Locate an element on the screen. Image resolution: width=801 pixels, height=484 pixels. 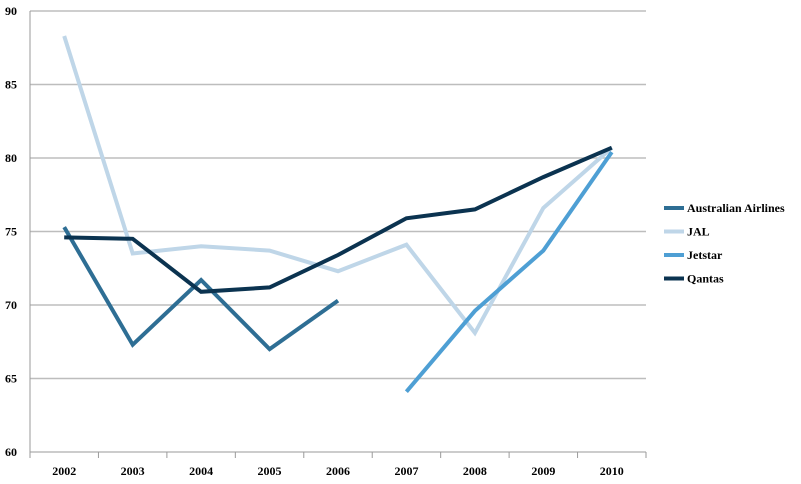
legend-item-qantas: Qantas is located at coordinates (694, 279).